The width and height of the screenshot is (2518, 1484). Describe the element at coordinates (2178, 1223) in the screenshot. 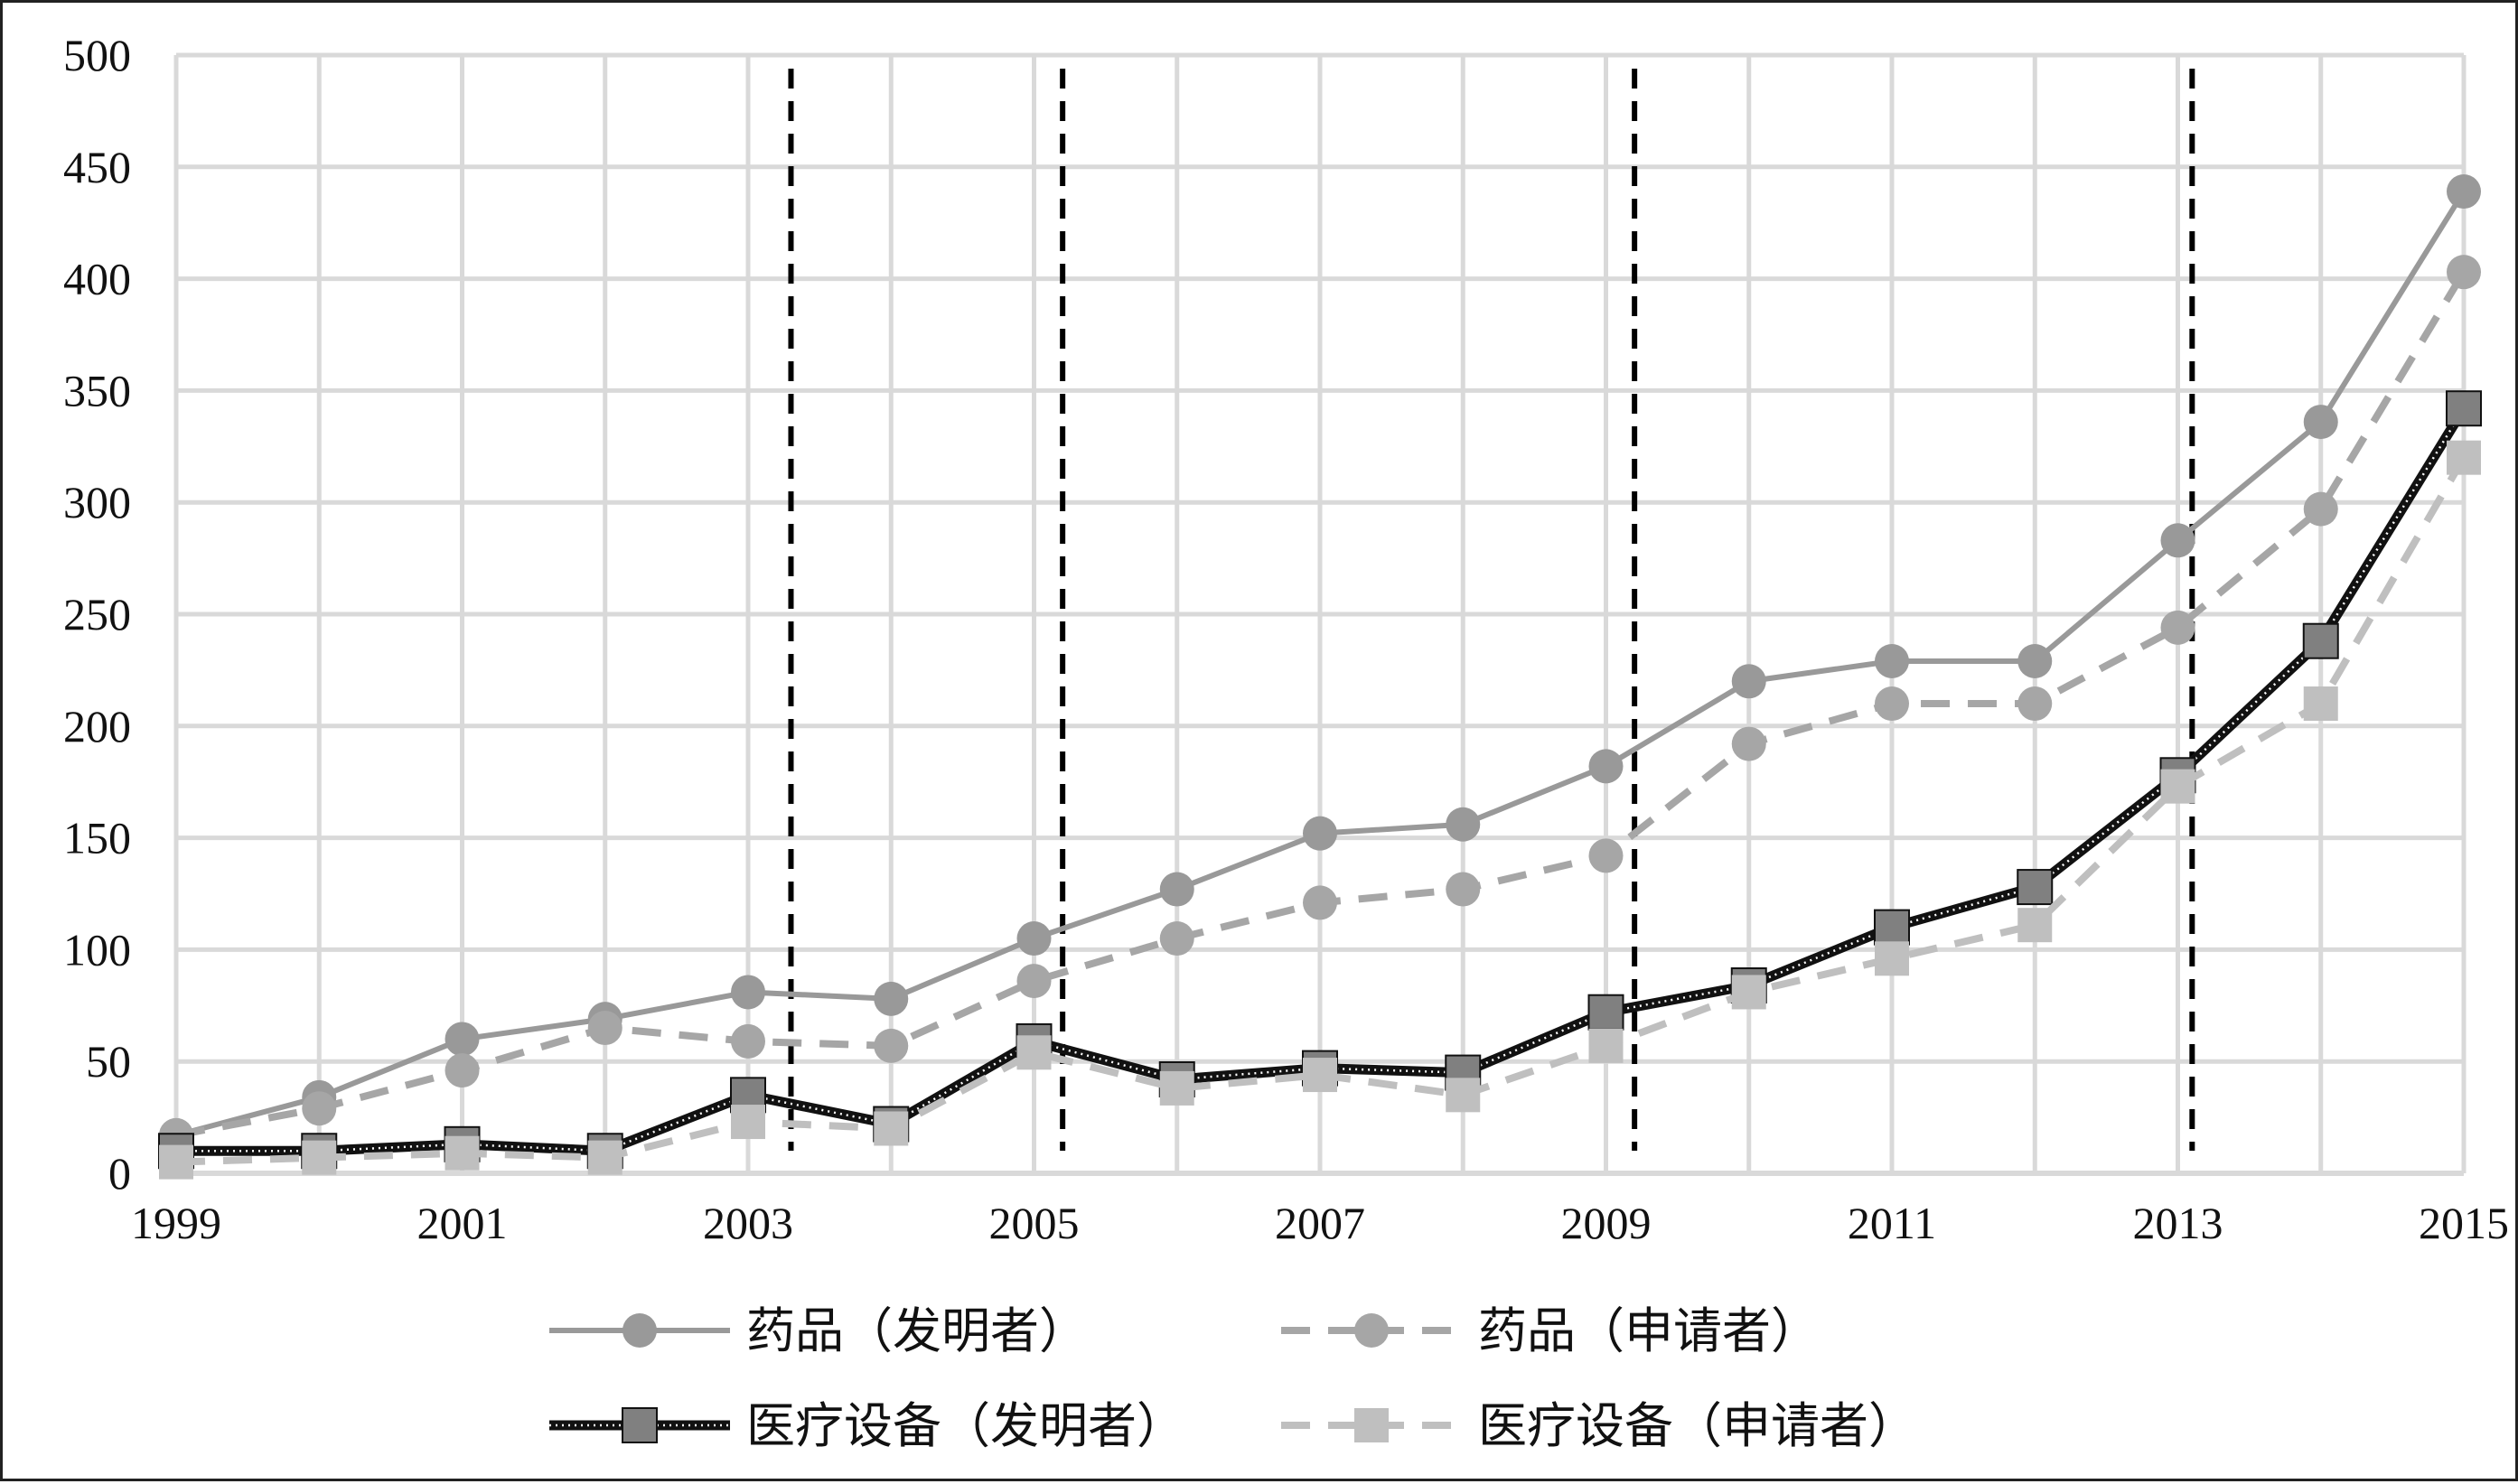

I see `x-tick-label: 2013` at that location.